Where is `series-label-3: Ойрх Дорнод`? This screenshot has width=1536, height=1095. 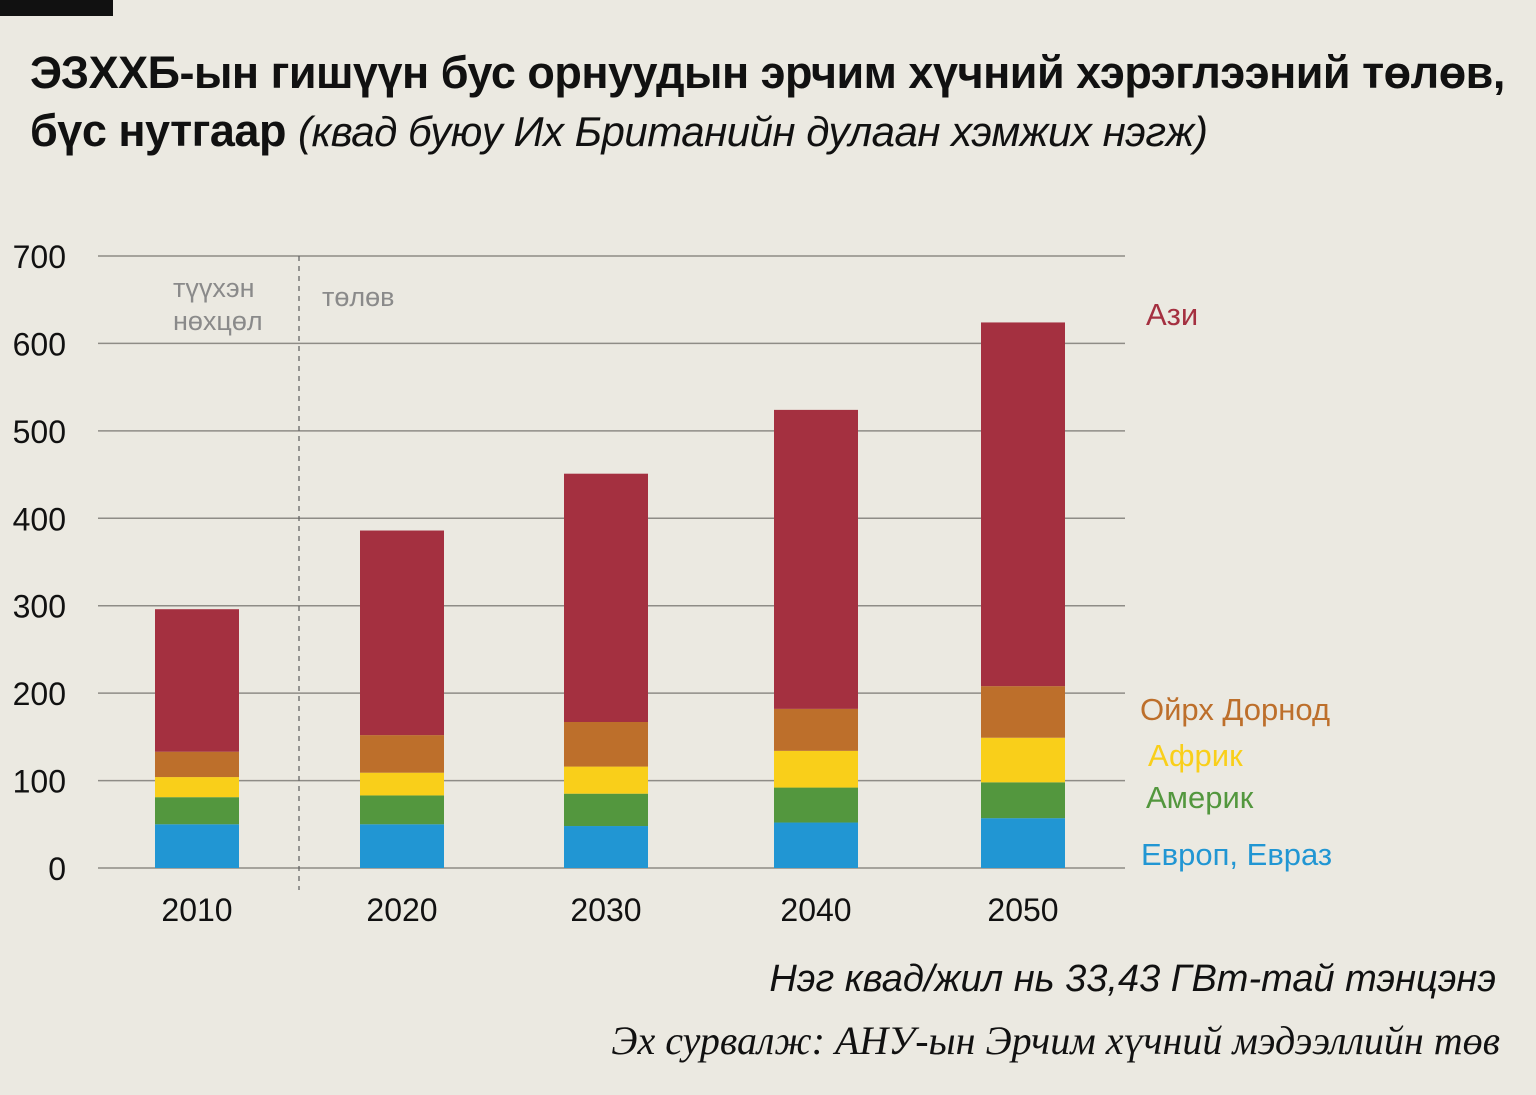
series-label-3: Ойрх Дорнод is located at coordinates (1235, 709).